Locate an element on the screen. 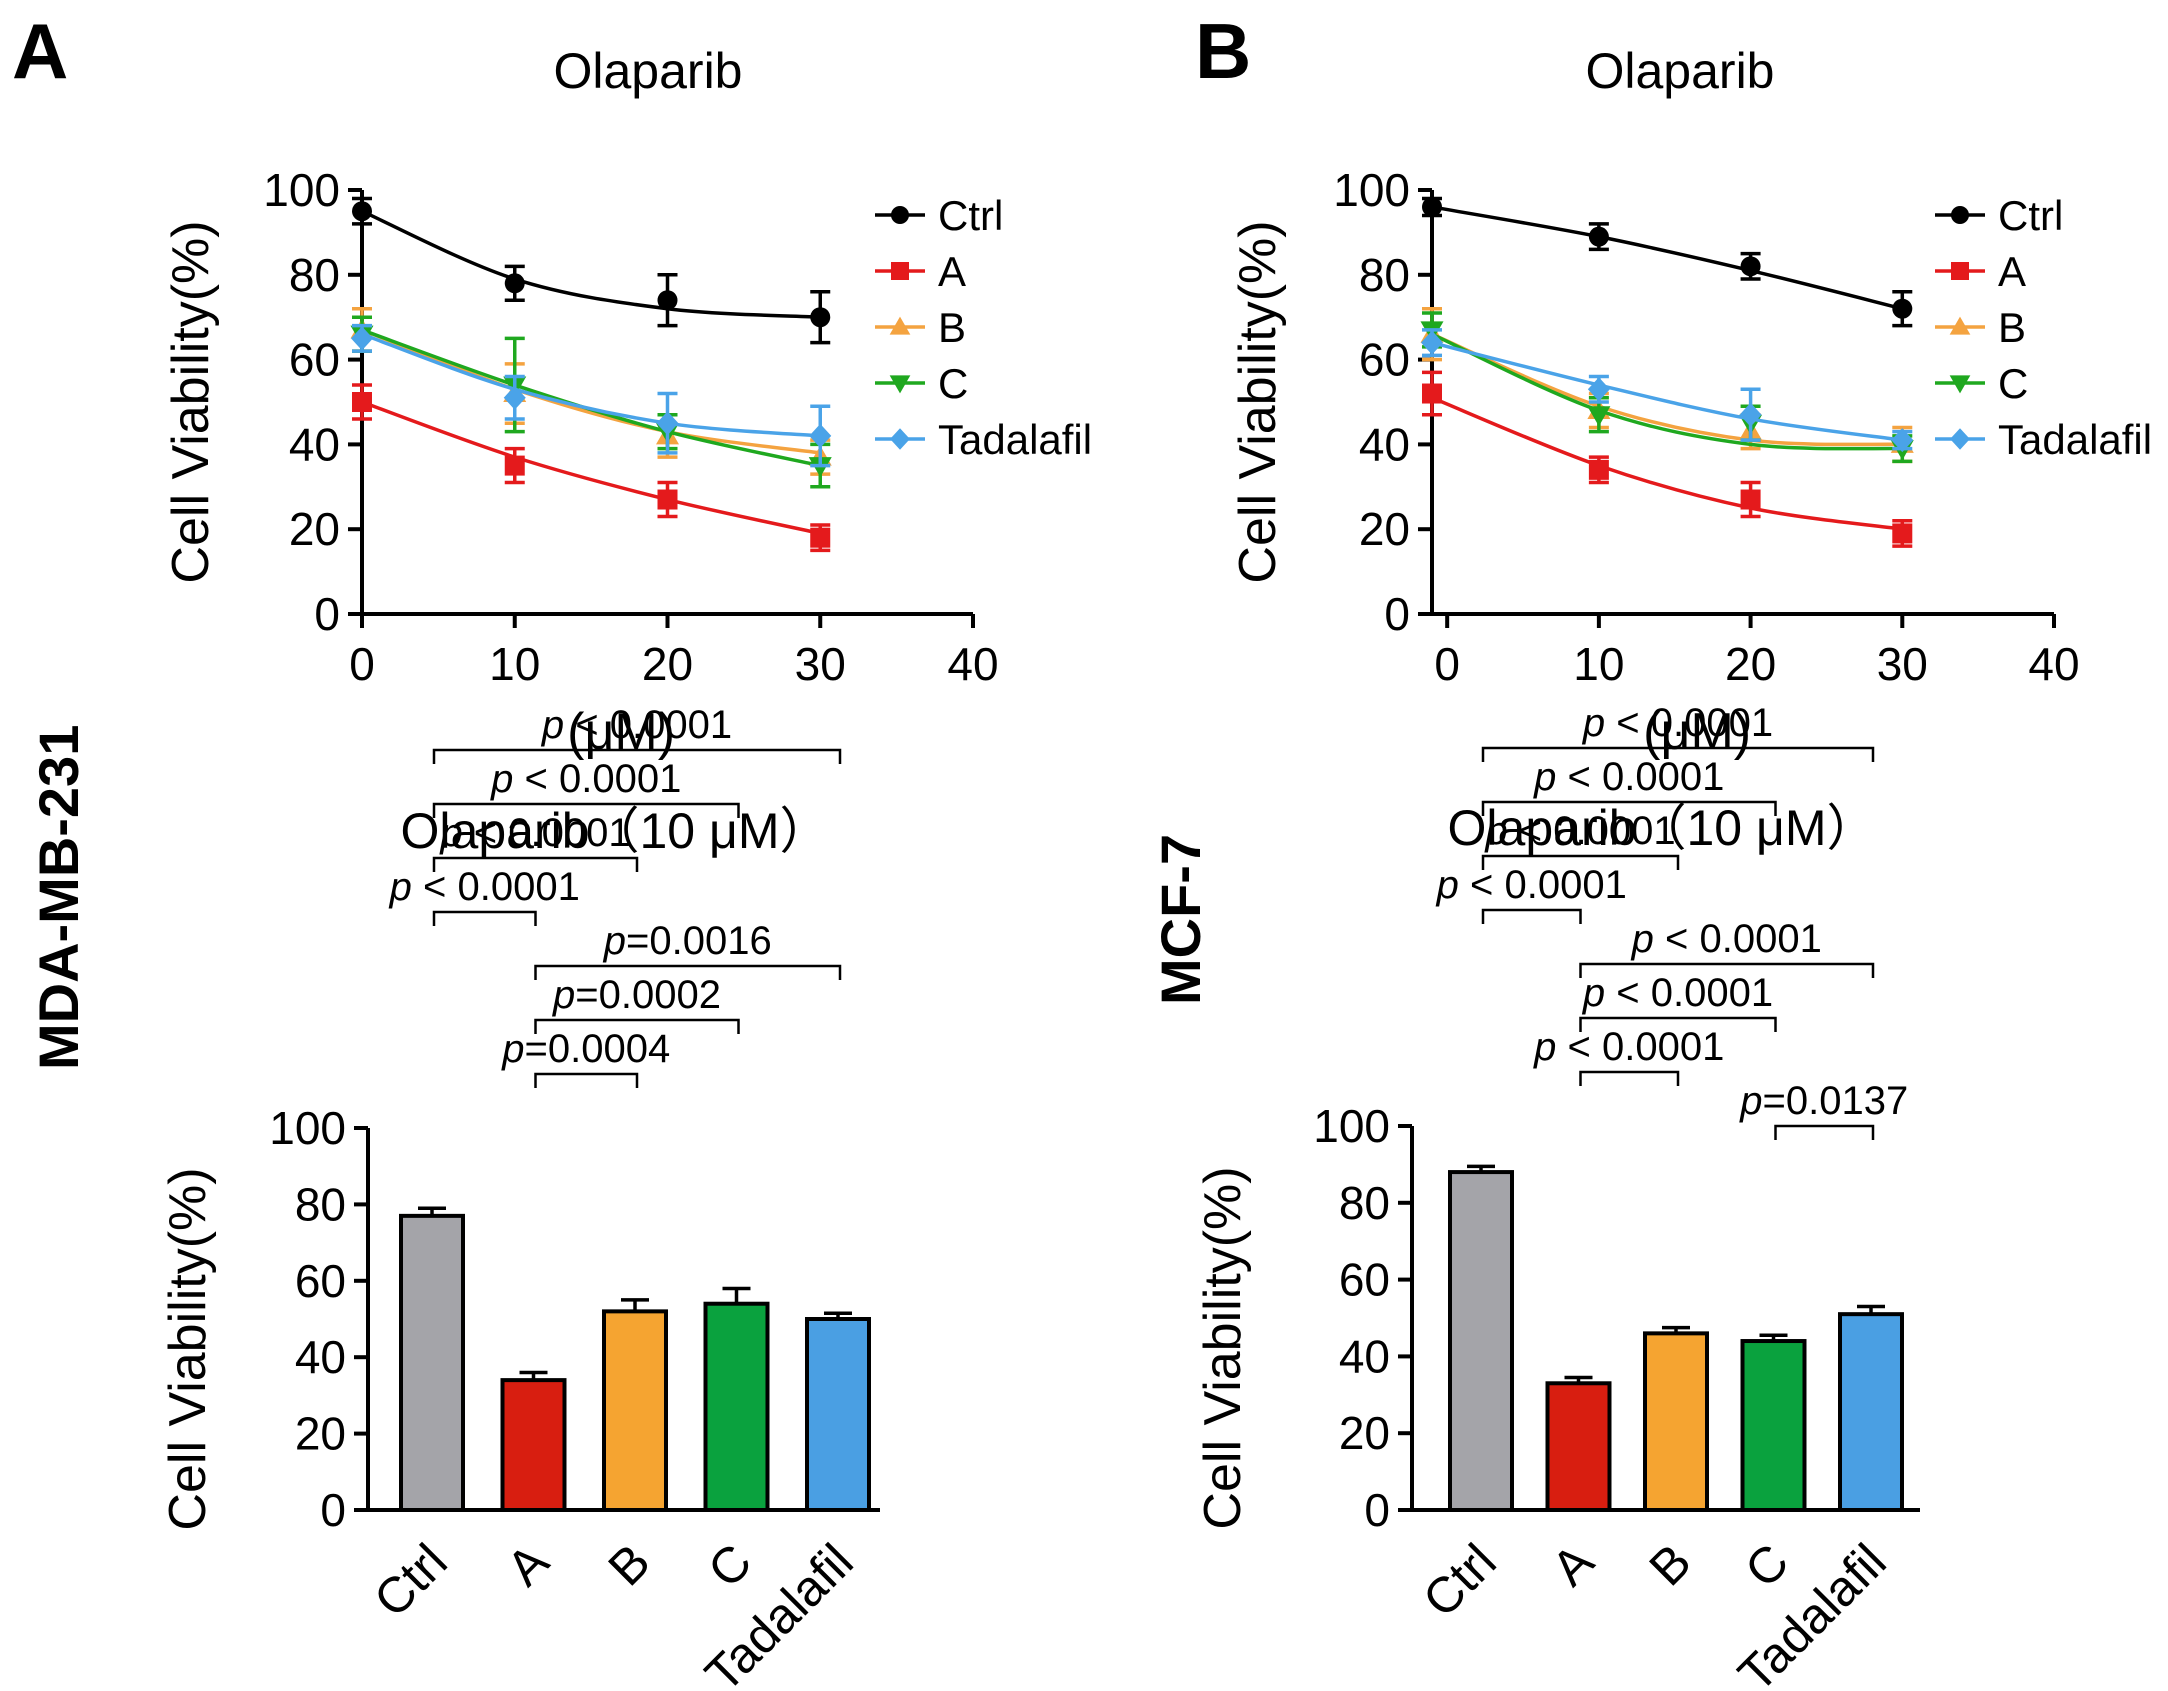  series-tadalafil is located at coordinates (1667, 390).